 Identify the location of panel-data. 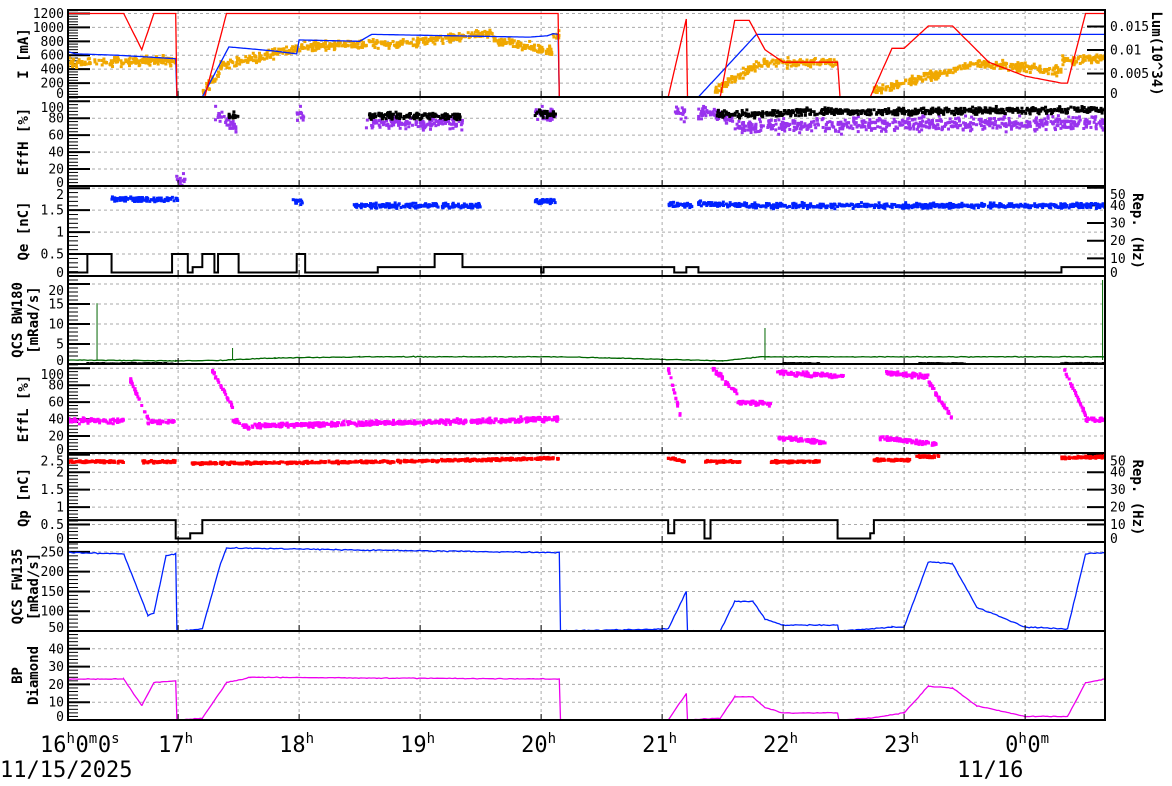
(640, 146).